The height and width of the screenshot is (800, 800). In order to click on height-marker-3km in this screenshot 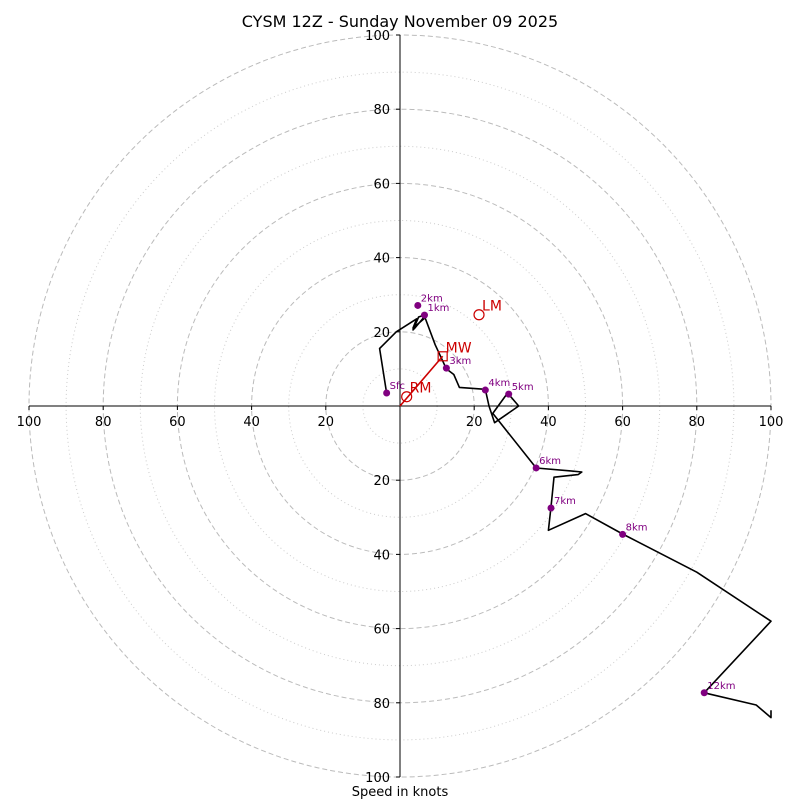, I will do `click(446, 368)`.